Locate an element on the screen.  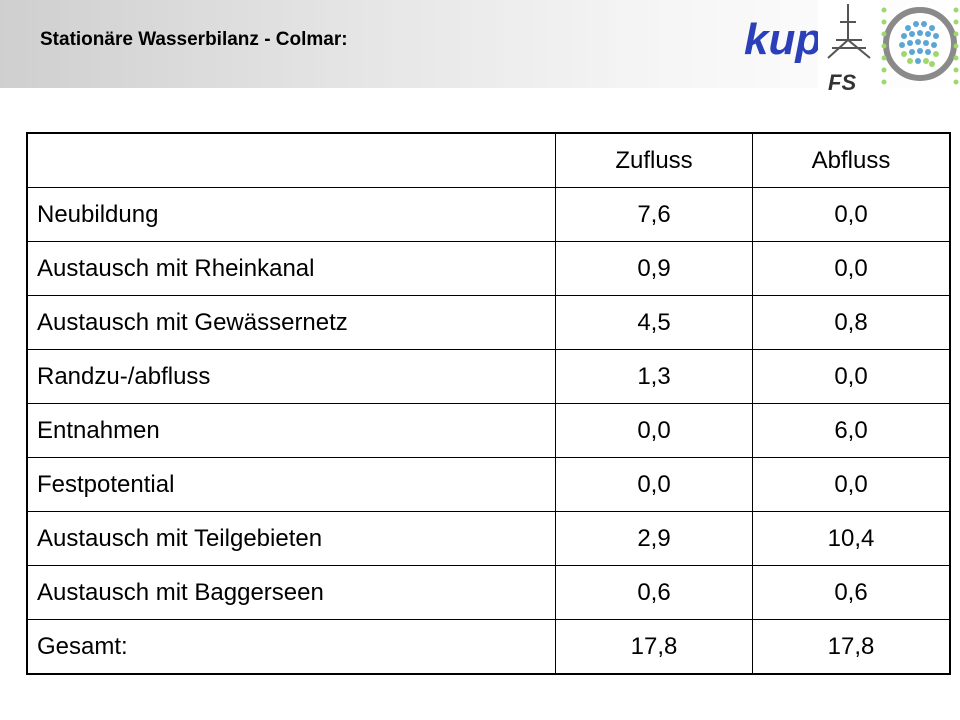
green-dot-border is located at coordinates (920, 46).